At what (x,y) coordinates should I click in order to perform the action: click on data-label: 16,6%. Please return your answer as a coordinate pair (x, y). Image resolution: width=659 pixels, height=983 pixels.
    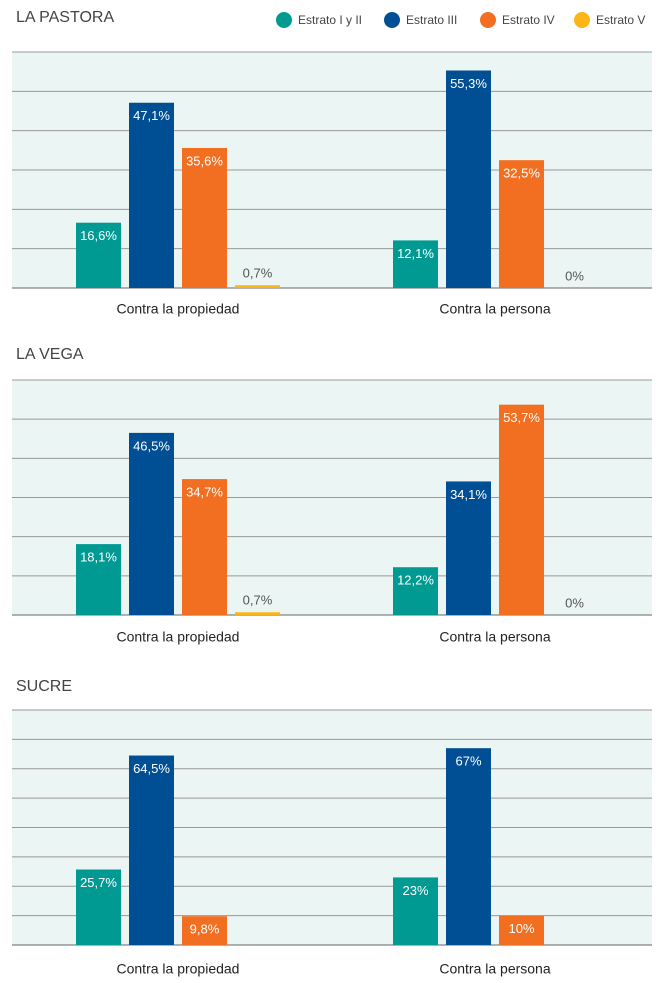
    Looking at the image, I should click on (98, 235).